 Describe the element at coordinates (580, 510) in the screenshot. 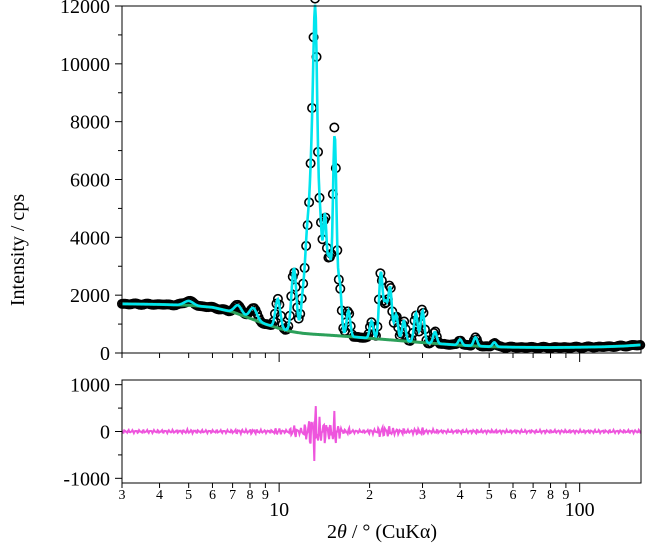

I see `x-major-tick-label: 100` at that location.